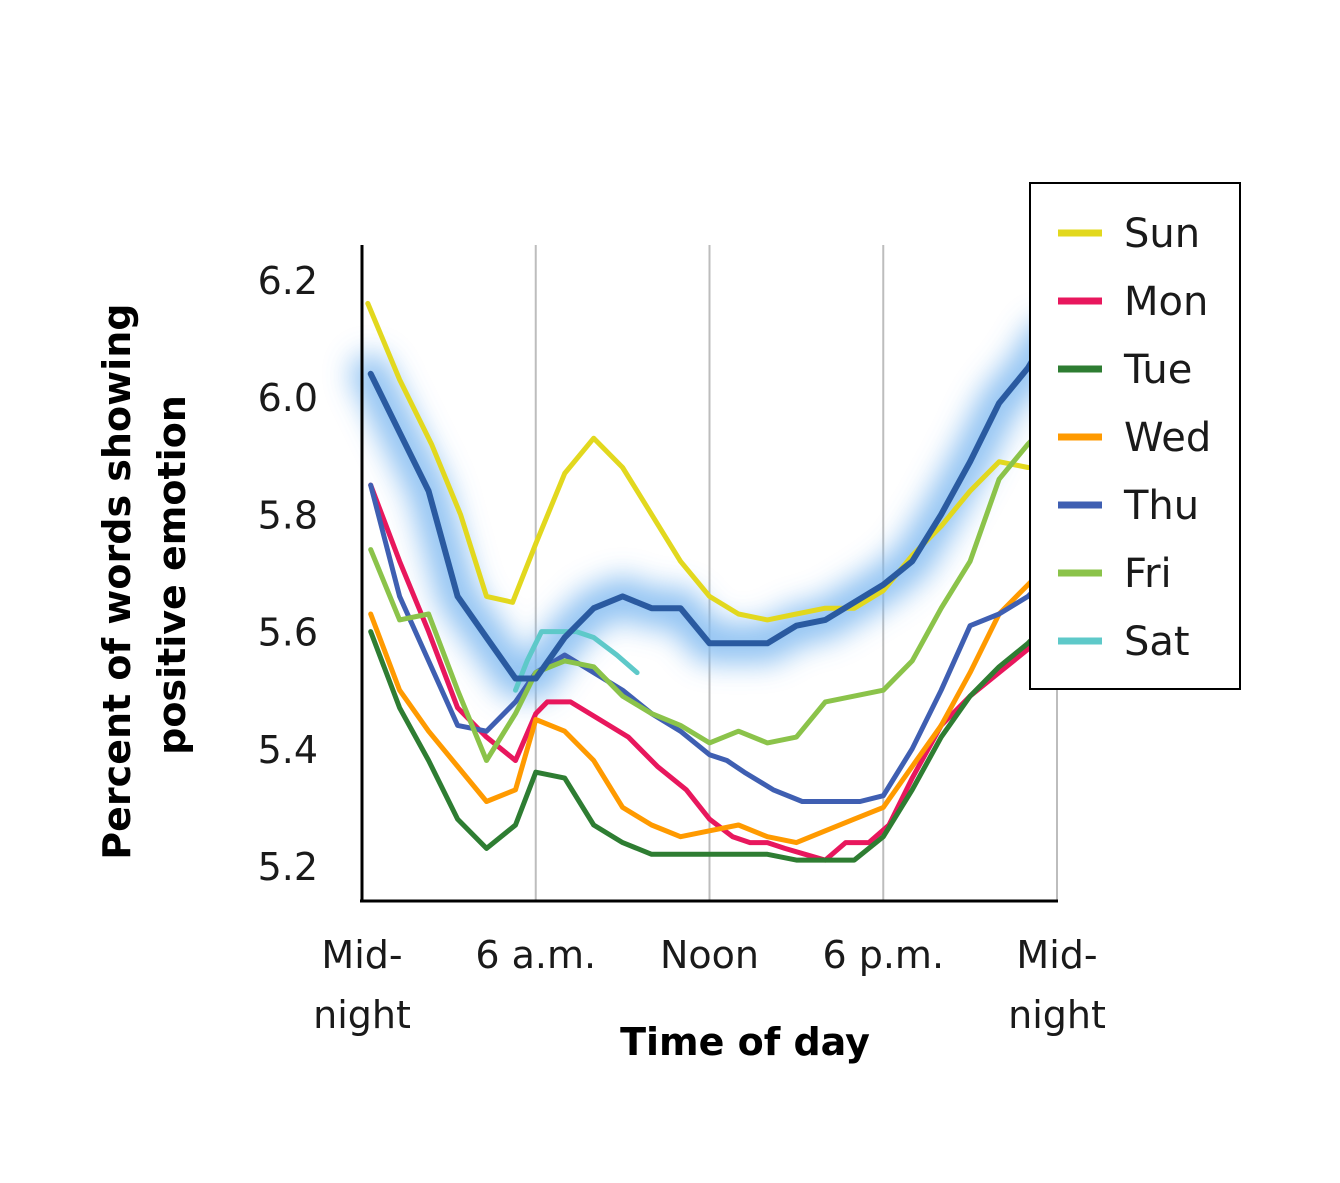  Describe the element at coordinates (1157, 370) in the screenshot. I see `legend-label-tue: Tue` at that location.